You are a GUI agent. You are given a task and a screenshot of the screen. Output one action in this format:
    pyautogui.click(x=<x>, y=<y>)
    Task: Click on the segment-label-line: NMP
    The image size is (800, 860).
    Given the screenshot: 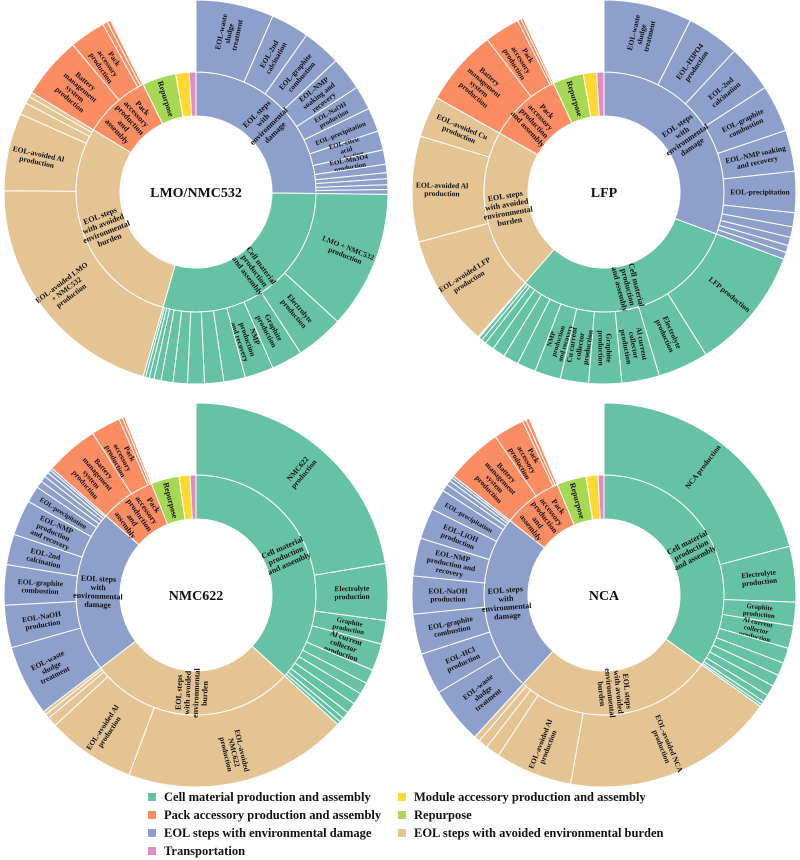 What is the action you would take?
    pyautogui.click(x=551, y=339)
    